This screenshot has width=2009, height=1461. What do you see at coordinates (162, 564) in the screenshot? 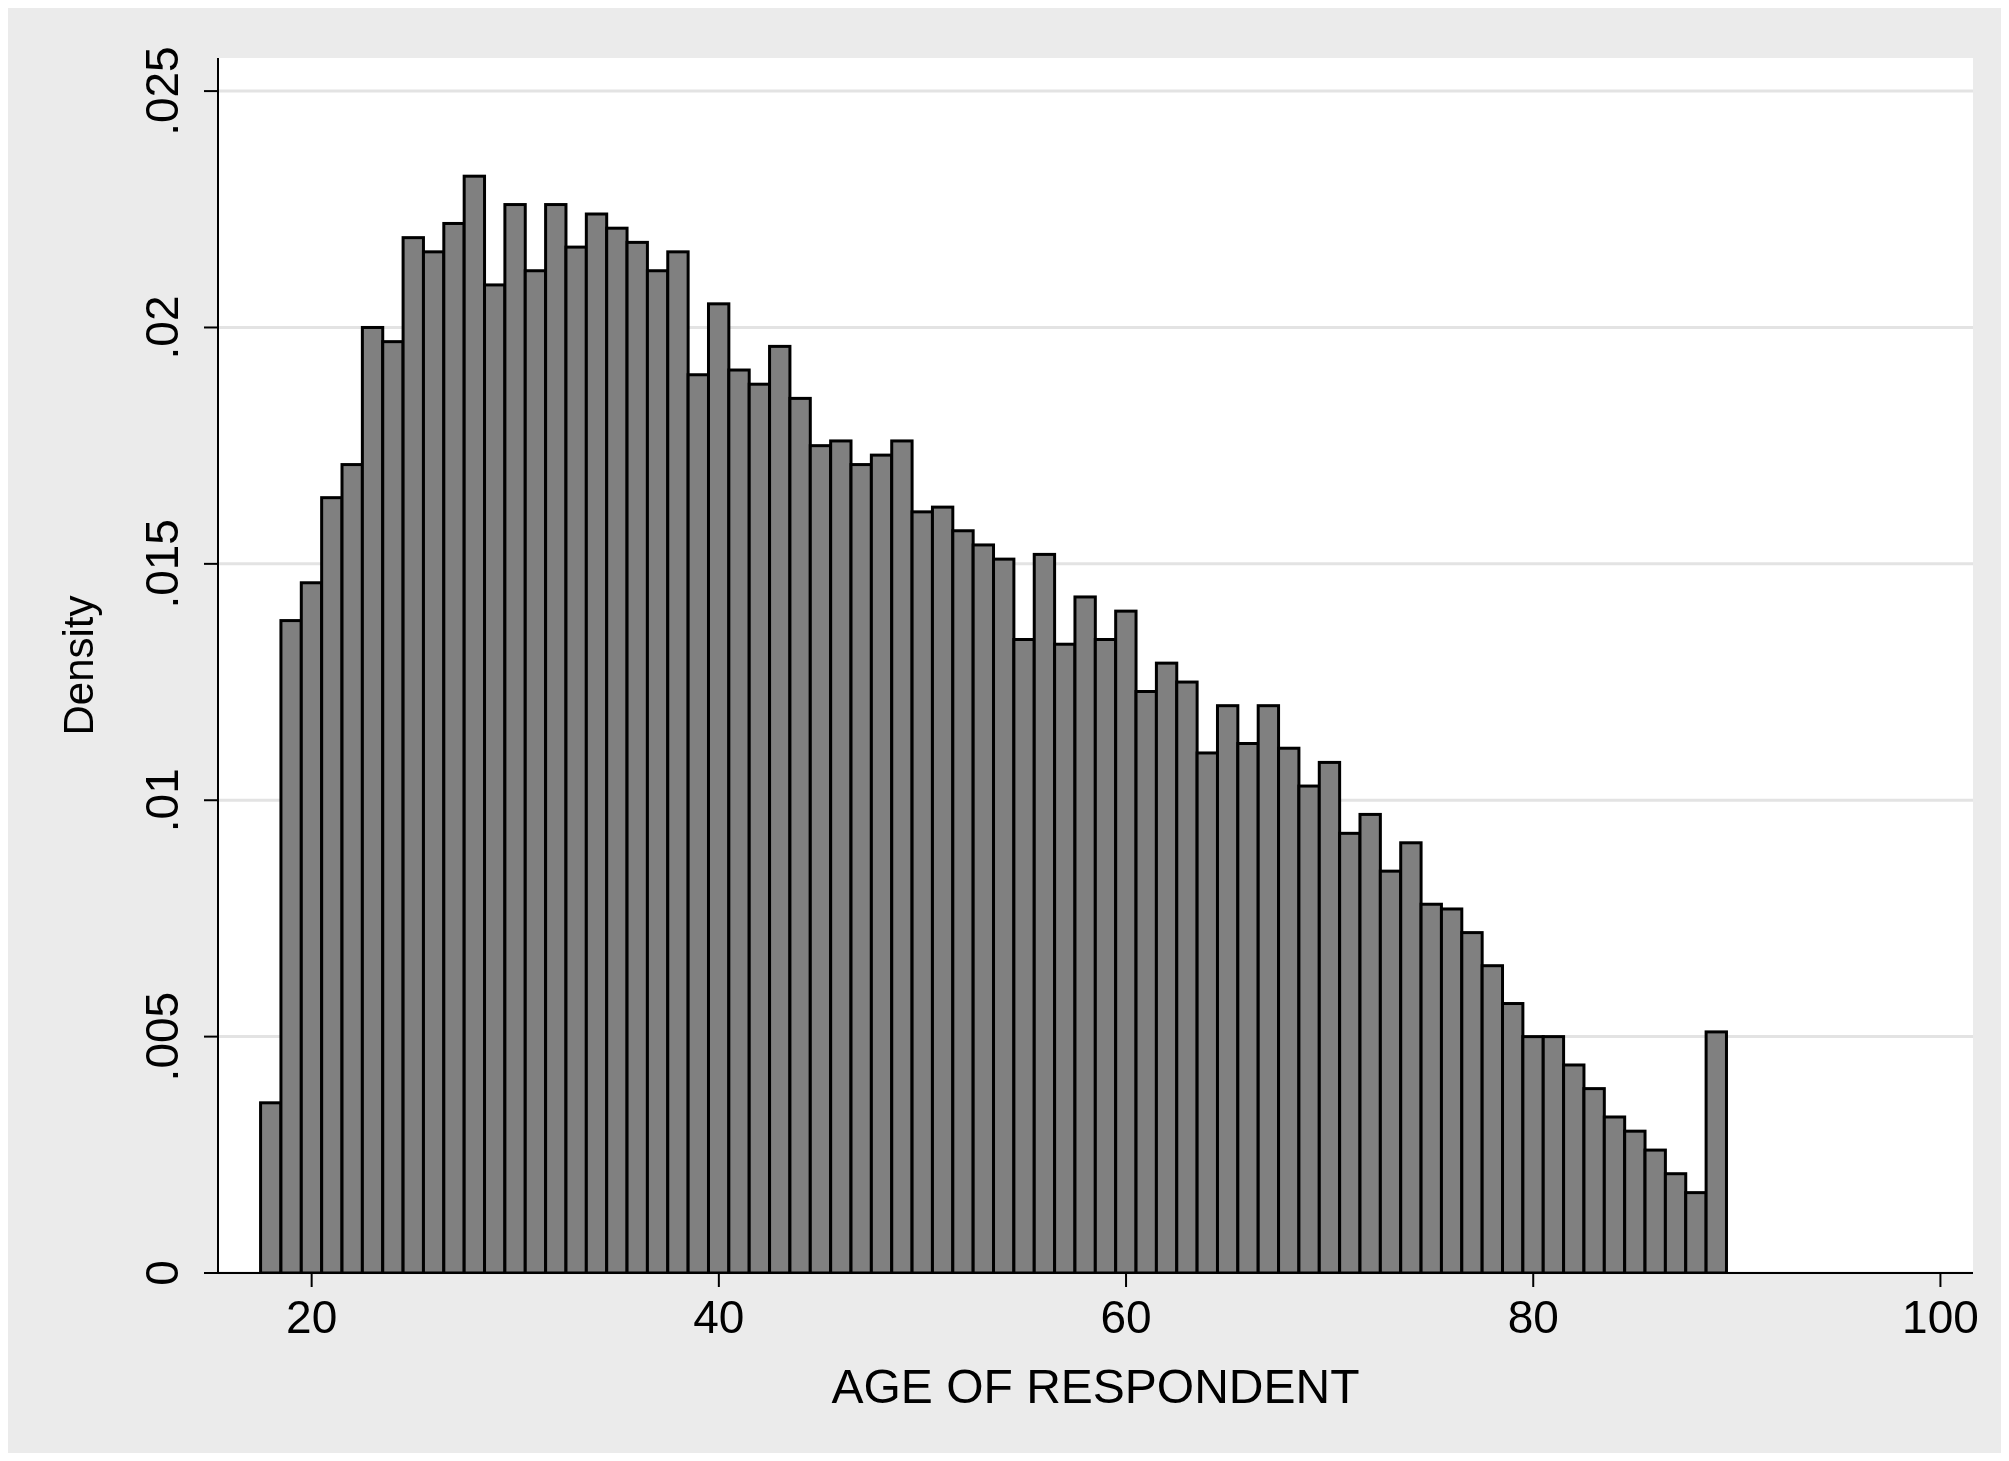
I see `y-tick-label: .015` at bounding box center [162, 564].